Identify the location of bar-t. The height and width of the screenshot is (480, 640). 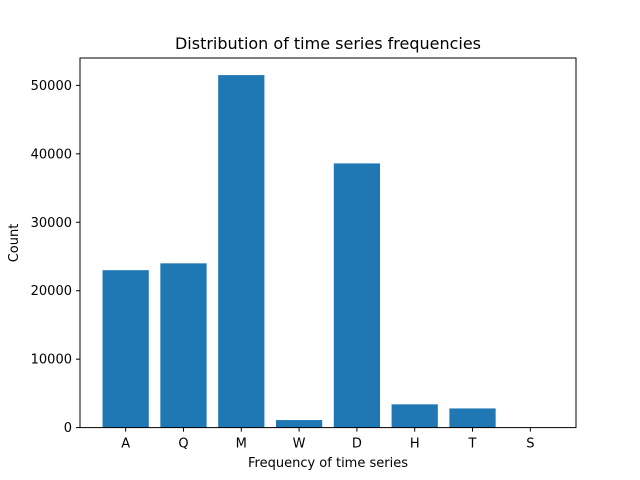
(472, 418).